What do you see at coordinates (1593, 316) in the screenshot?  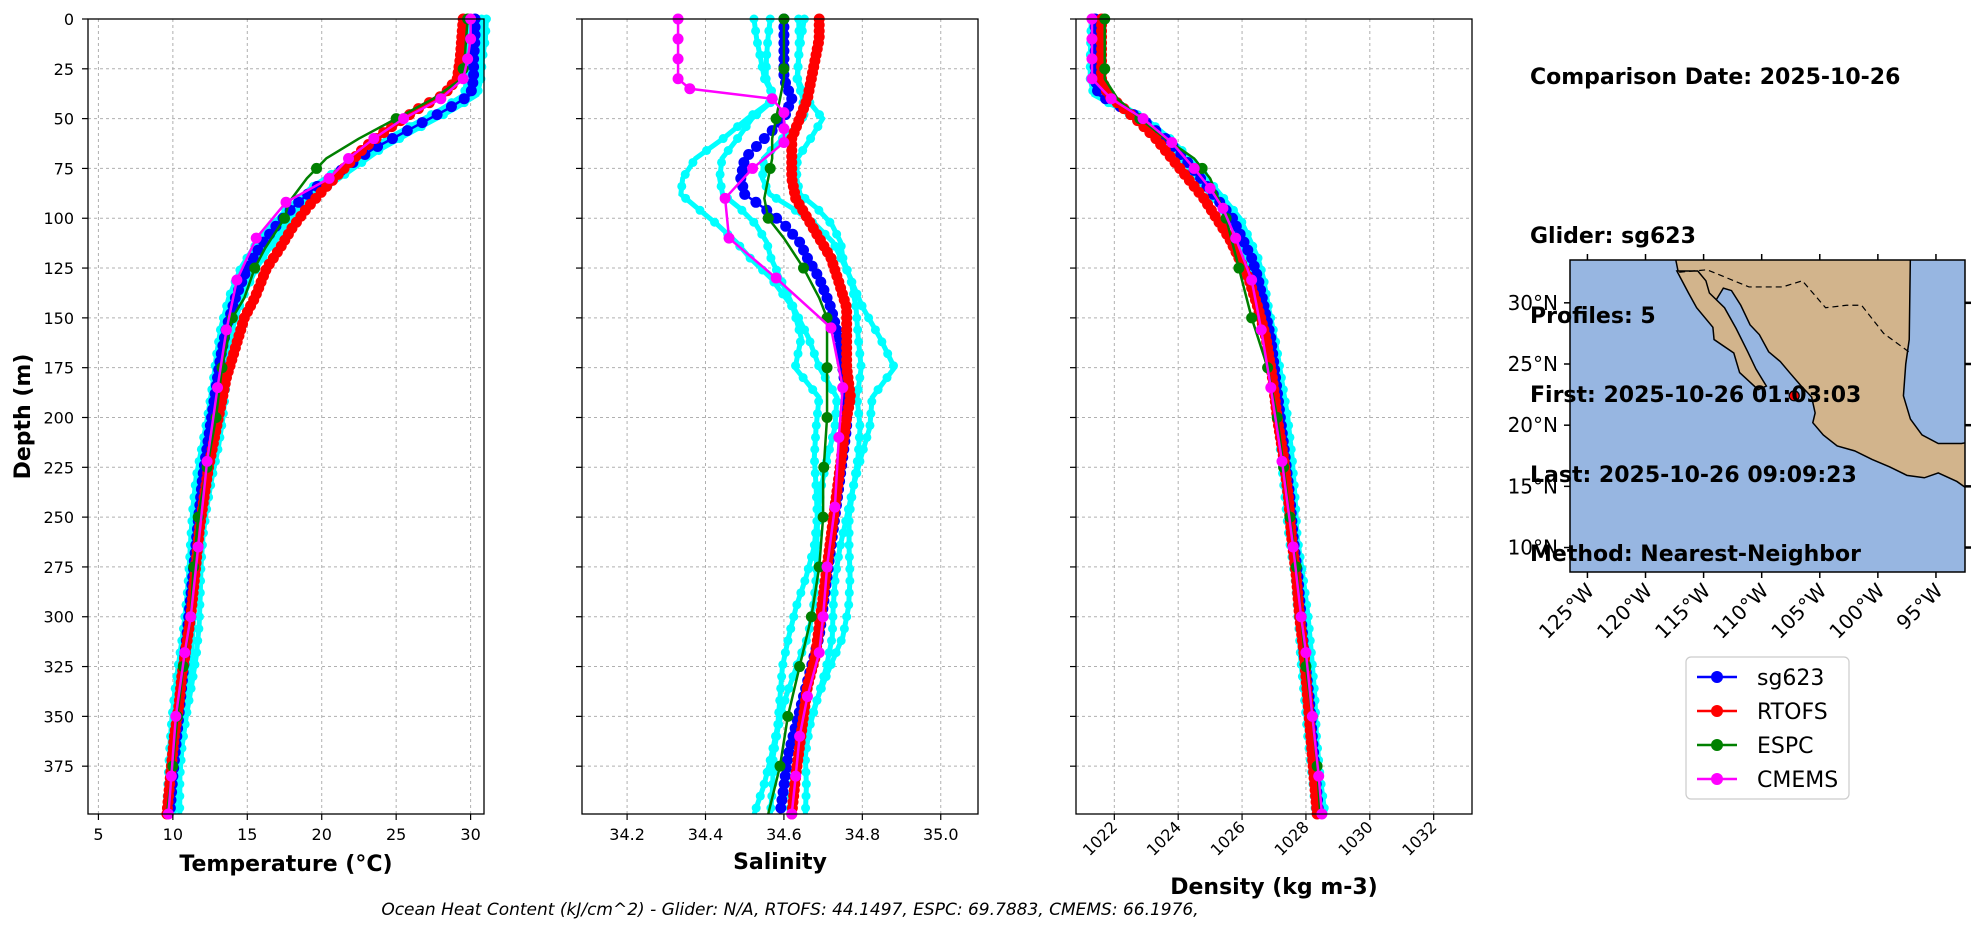 I see `profiles-count: Profiles: 5` at bounding box center [1593, 316].